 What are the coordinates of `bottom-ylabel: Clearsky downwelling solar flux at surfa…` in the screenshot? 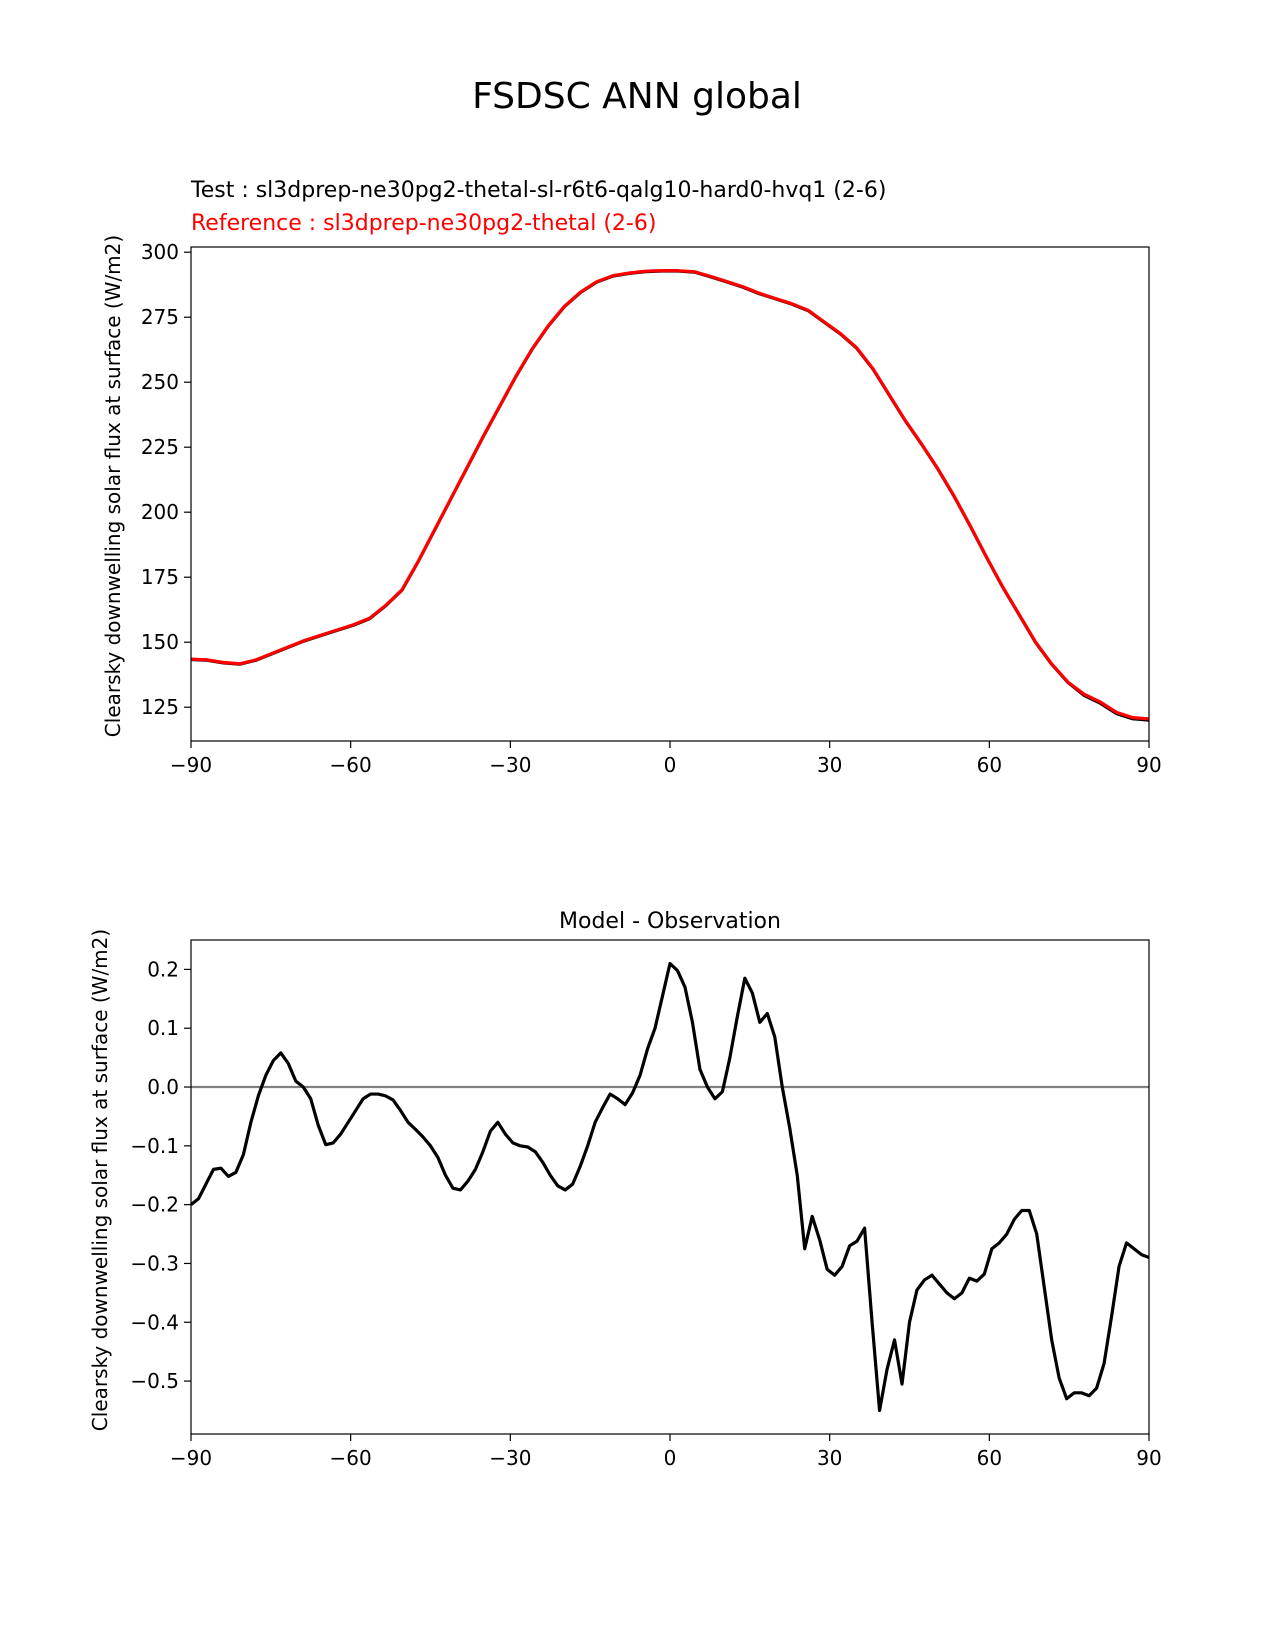 It's located at (100, 1180).